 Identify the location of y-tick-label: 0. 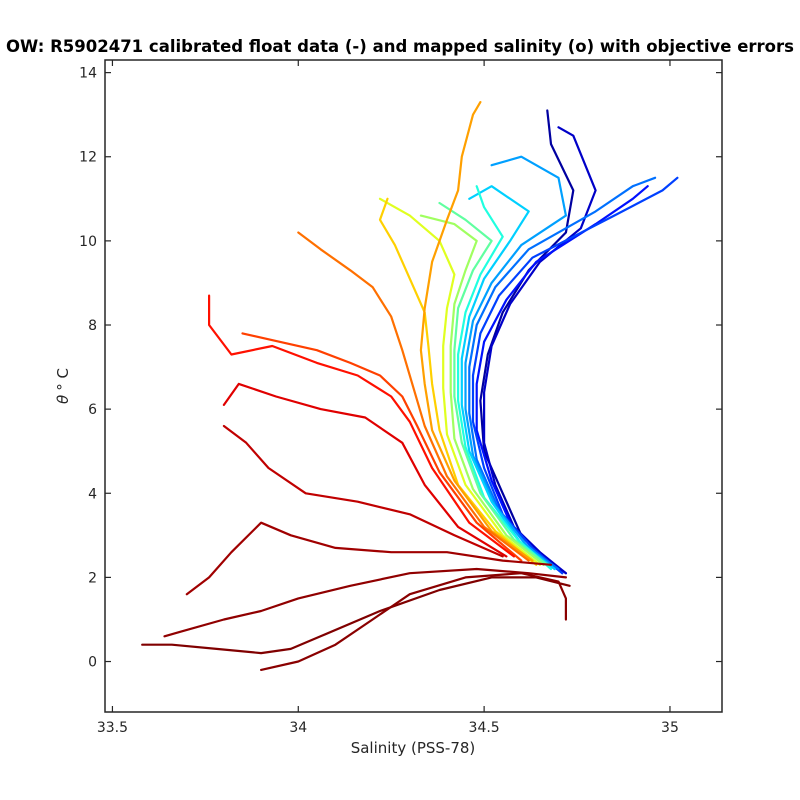
(92, 663).